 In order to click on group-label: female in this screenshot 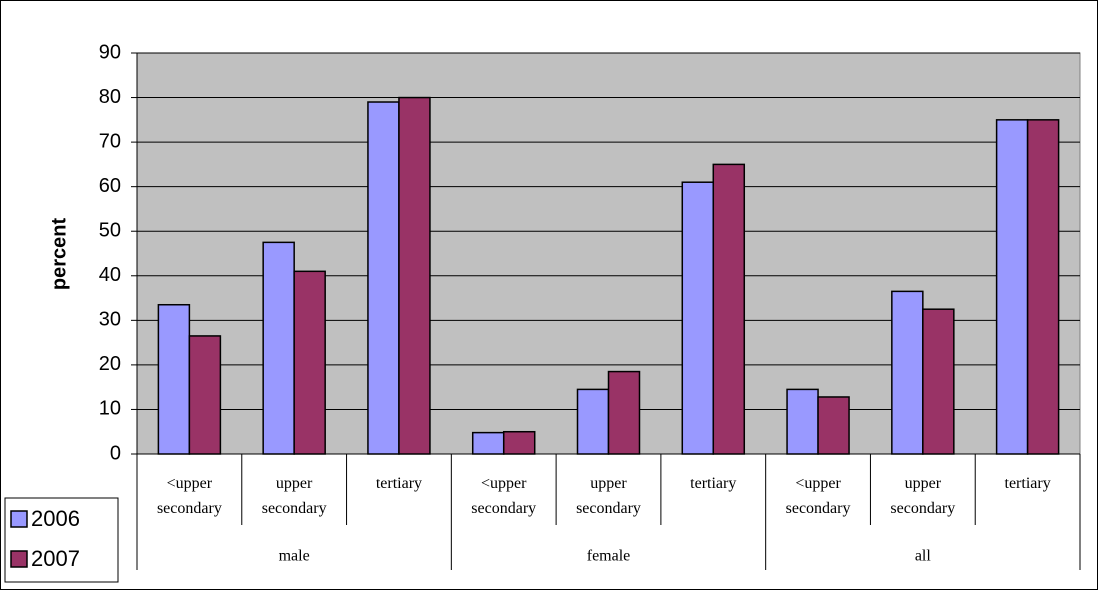, I will do `click(609, 556)`.